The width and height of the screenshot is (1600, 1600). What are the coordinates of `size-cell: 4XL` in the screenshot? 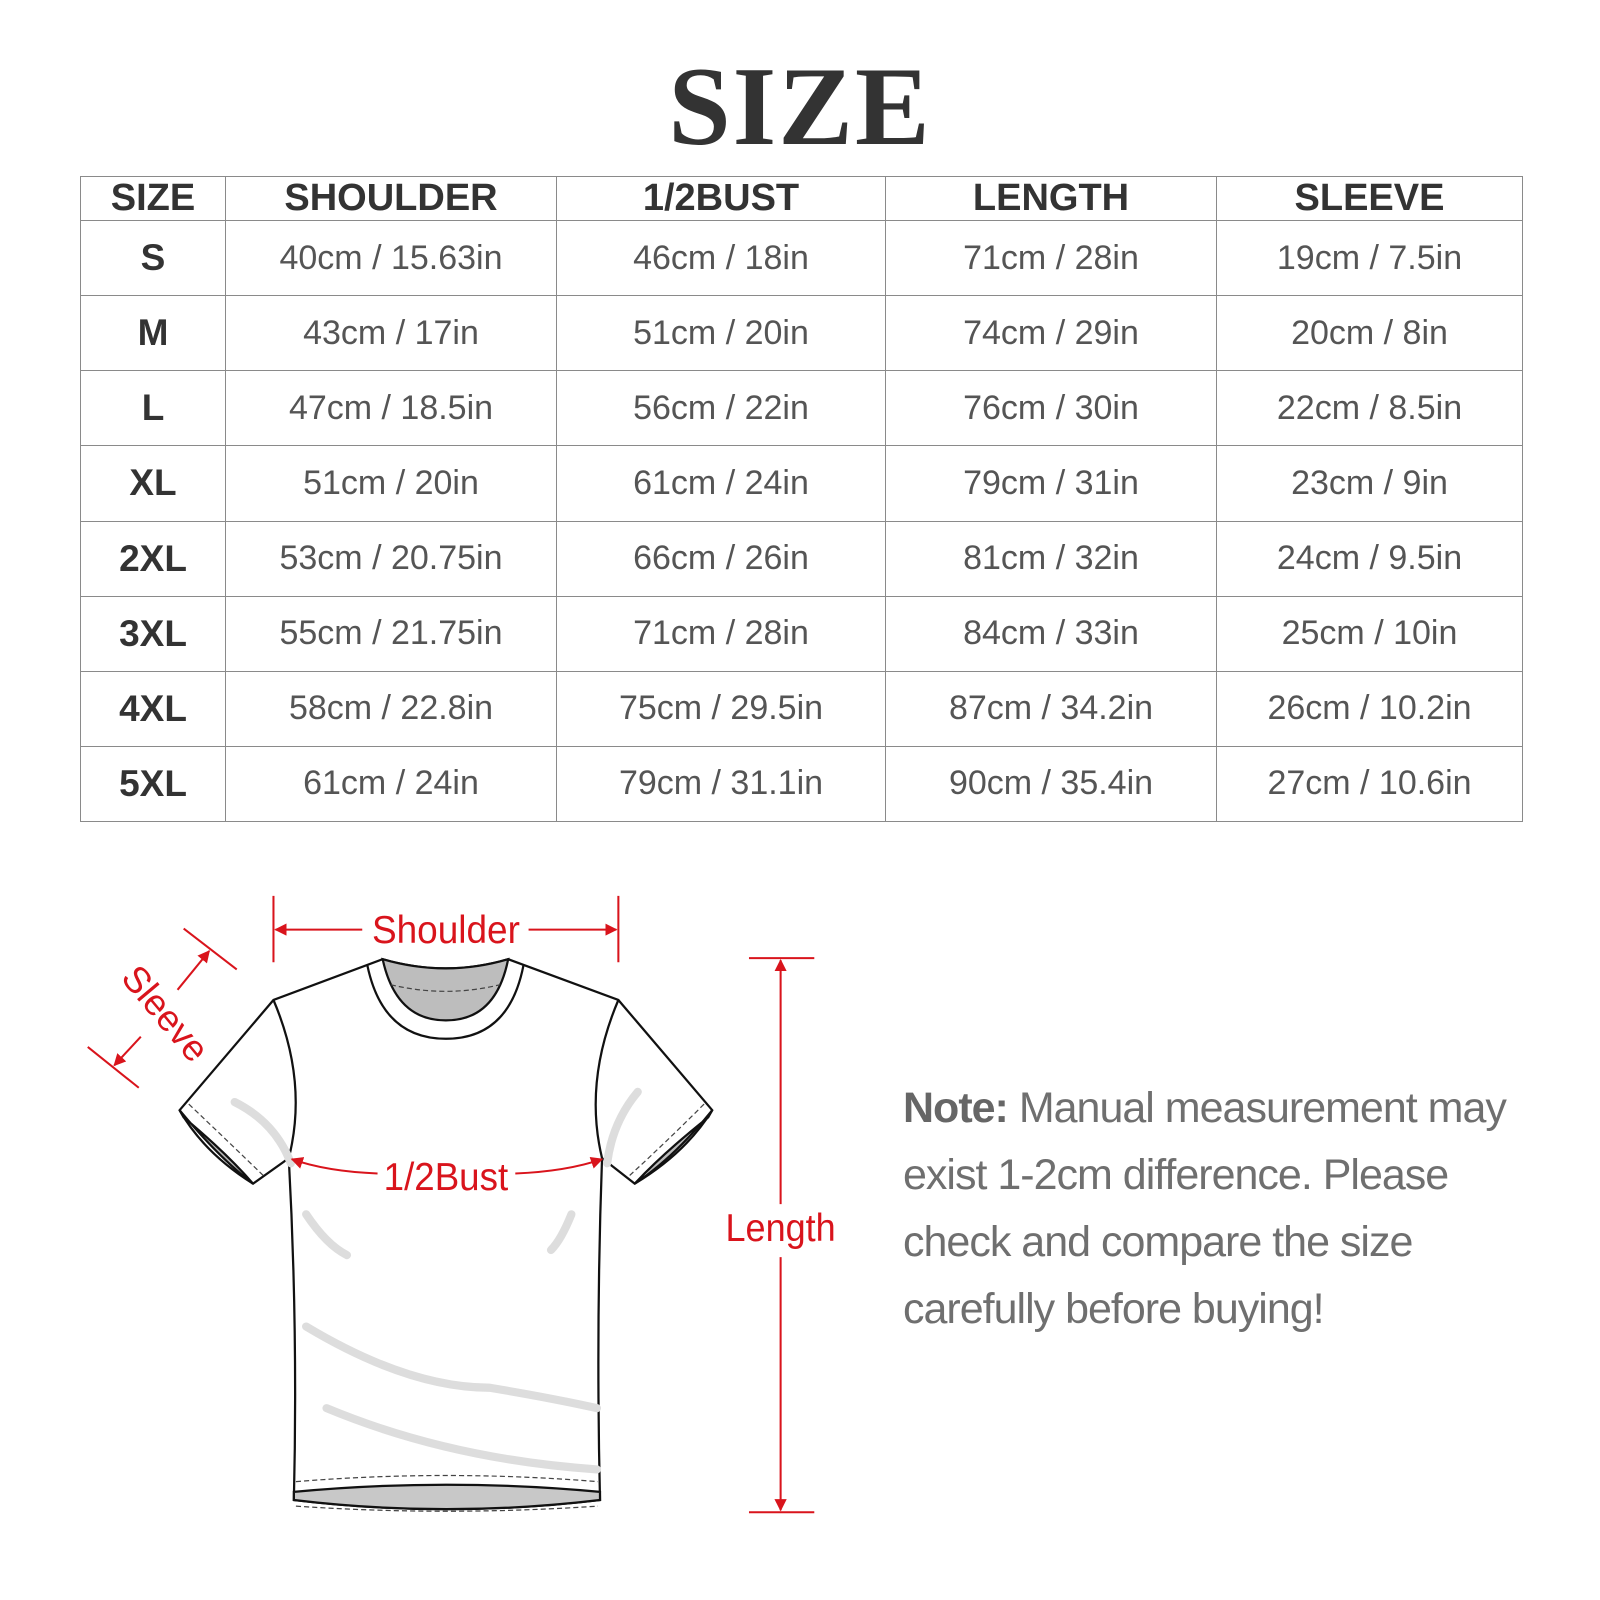 It's located at (153, 708).